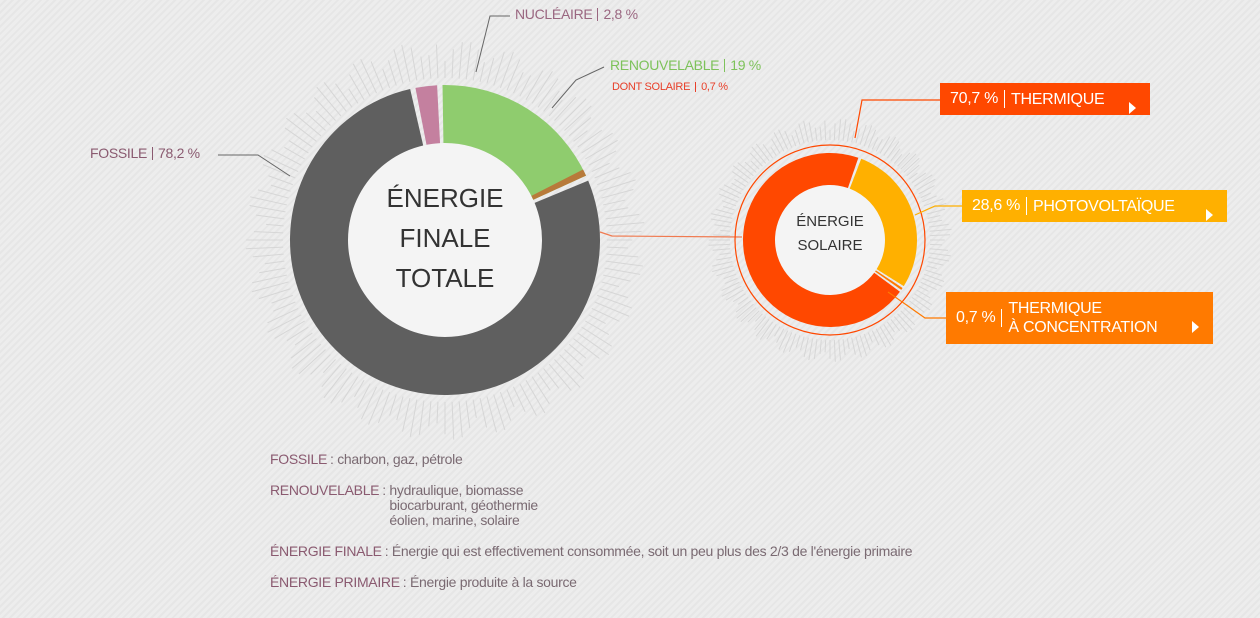 This screenshot has width=1260, height=618. Describe the element at coordinates (670, 87) in the screenshot. I see `annotation-label: DONT SOLAIRE 0,7 %` at that location.